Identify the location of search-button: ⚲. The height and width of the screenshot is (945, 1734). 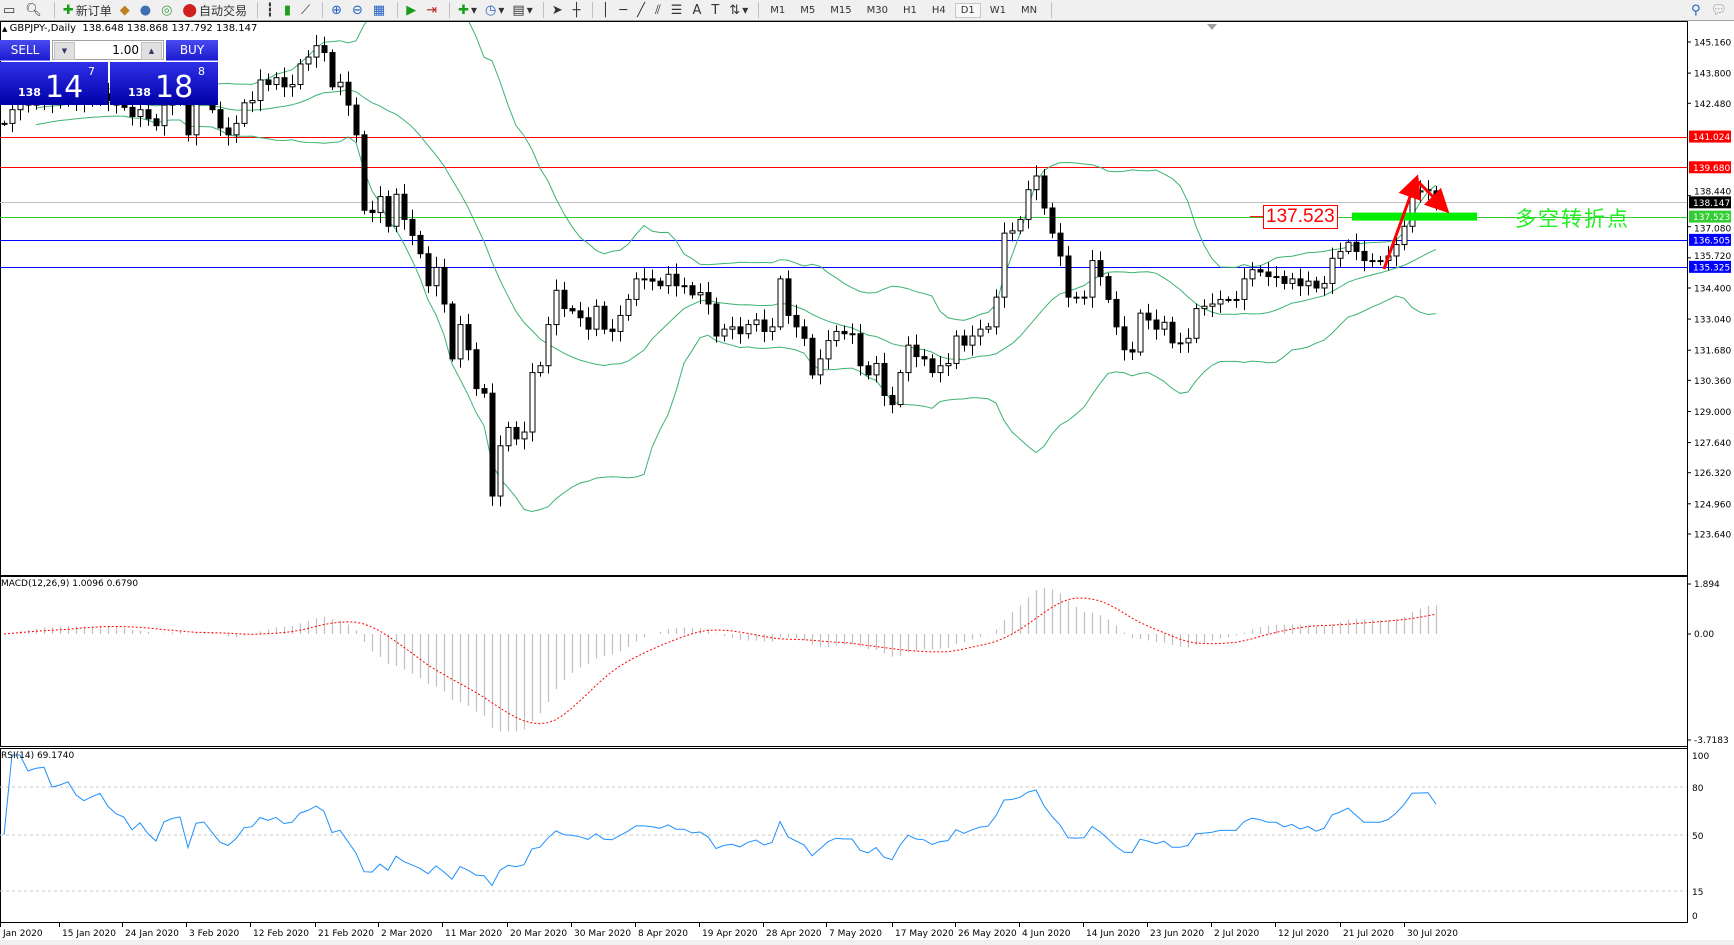
(1697, 10).